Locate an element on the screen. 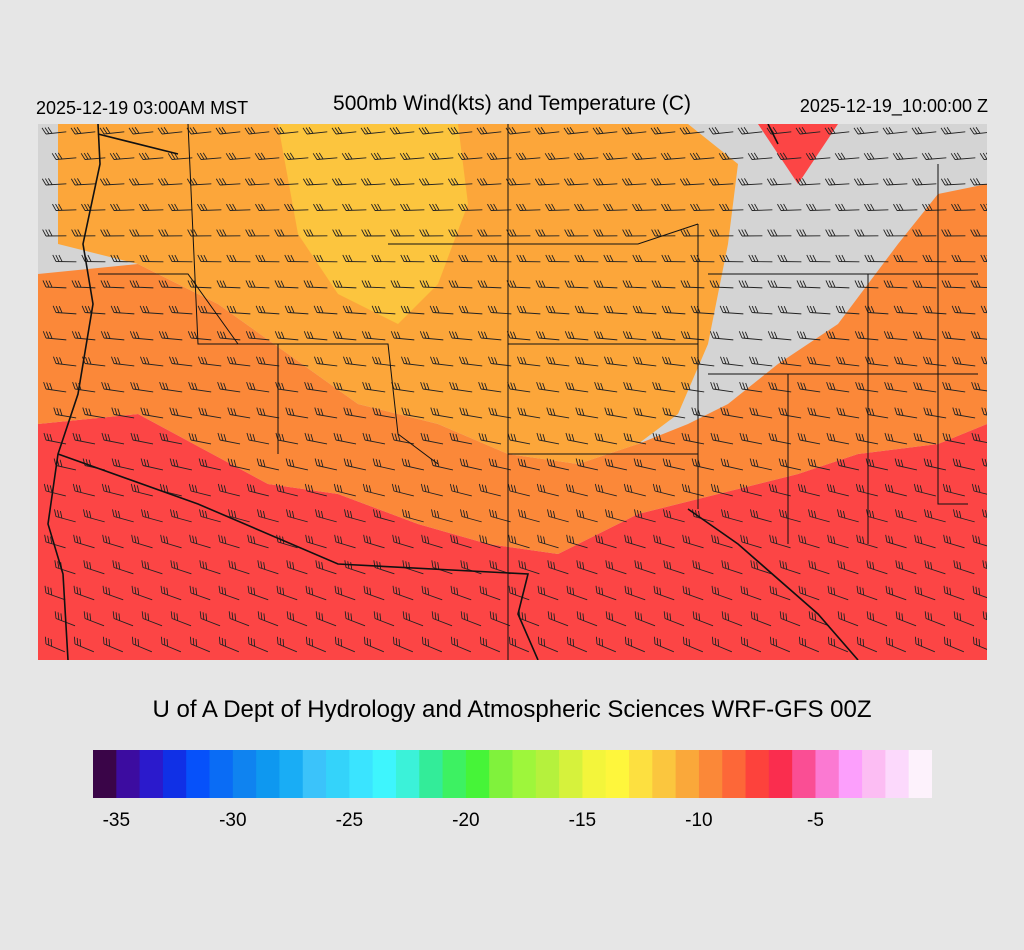 The height and width of the screenshot is (950, 1024). temp-region-coolest is located at coordinates (373, 224).